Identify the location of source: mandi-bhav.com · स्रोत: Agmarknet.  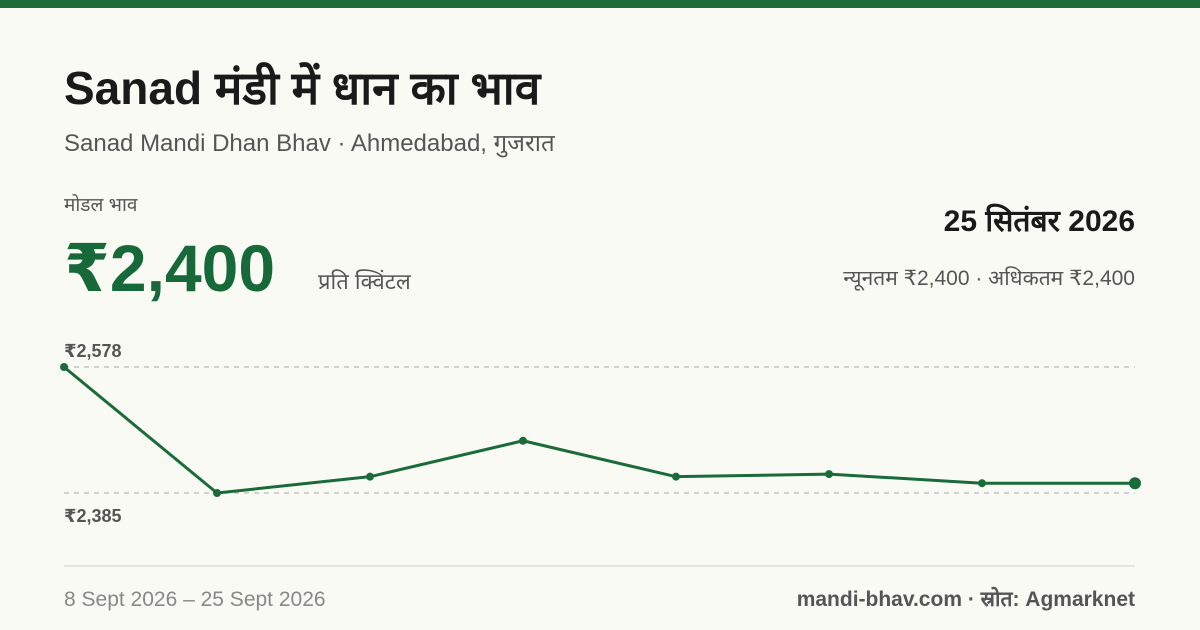
(966, 598).